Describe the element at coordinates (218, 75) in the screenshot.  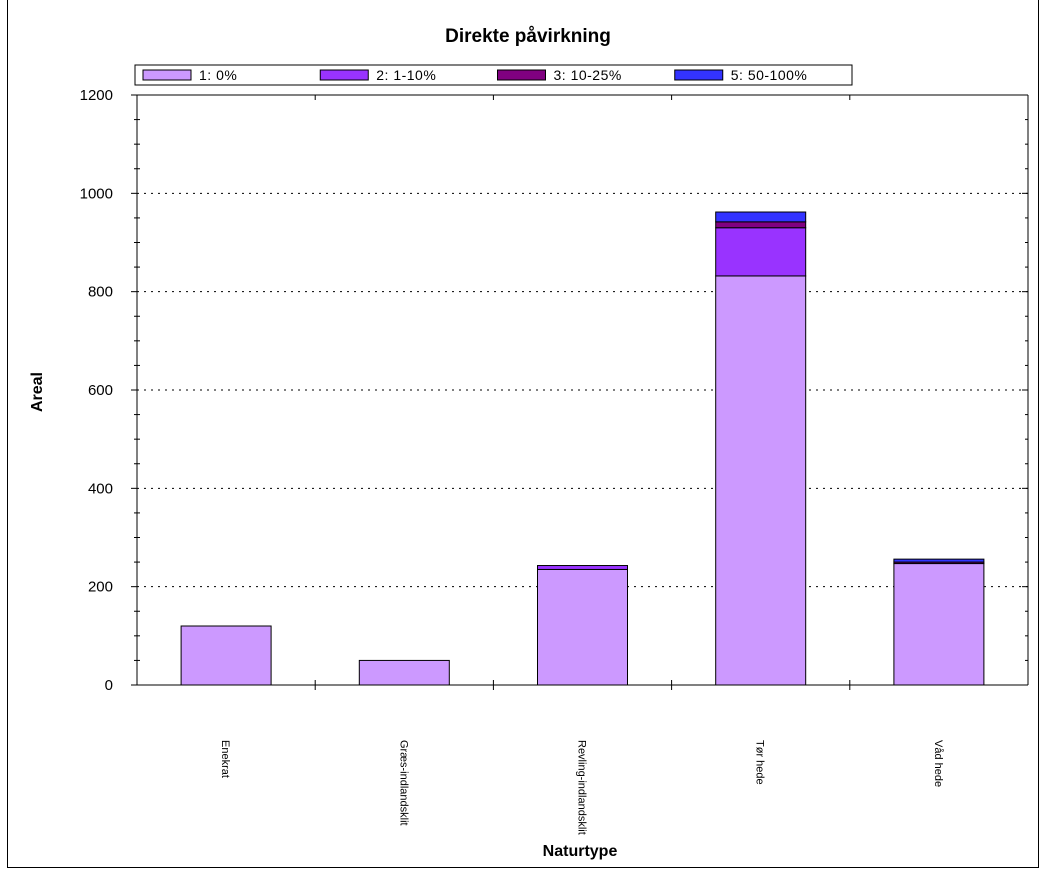
I see `legend-label: 1: 0%` at that location.